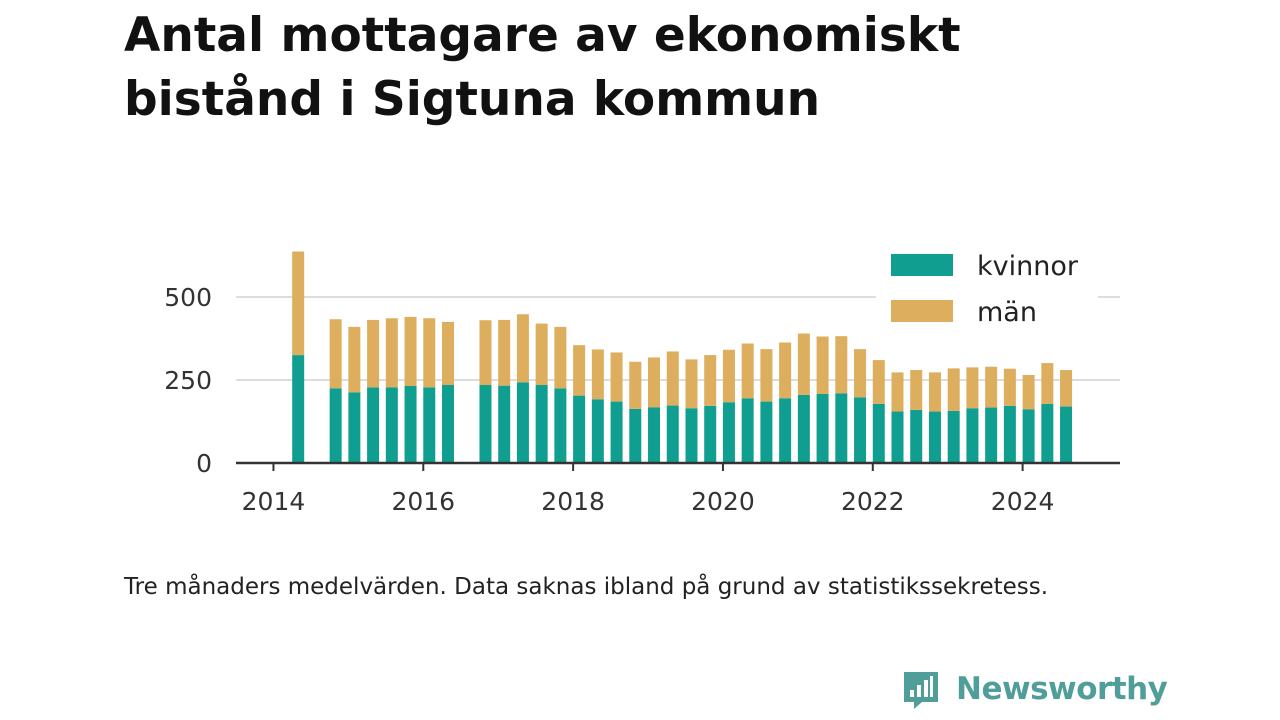 This screenshot has width=1280, height=720. I want to click on y-tick-label-250: 250, so click(188, 380).